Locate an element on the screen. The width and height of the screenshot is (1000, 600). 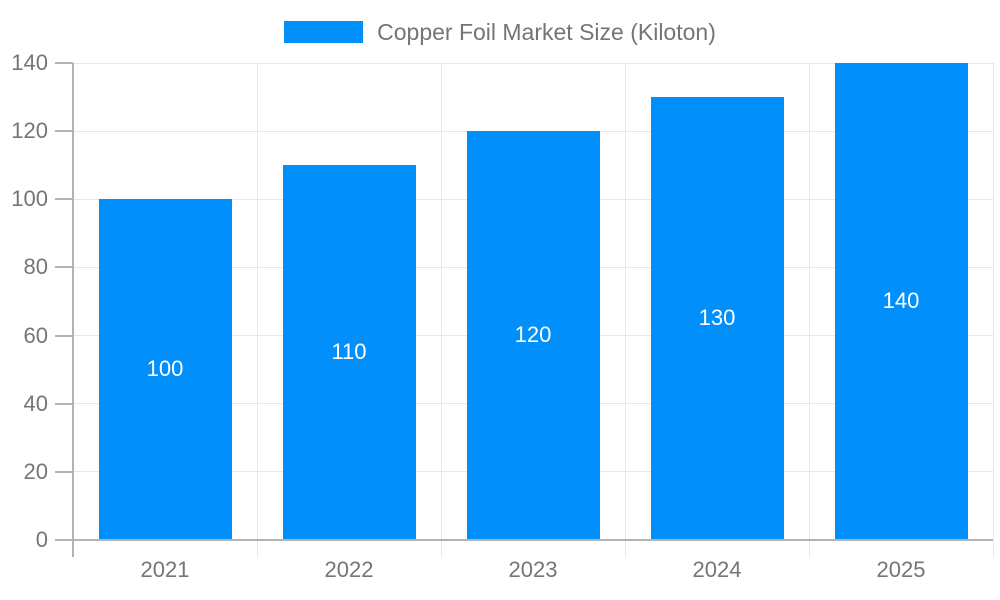
bar-value-label: 130 is located at coordinates (717, 318).